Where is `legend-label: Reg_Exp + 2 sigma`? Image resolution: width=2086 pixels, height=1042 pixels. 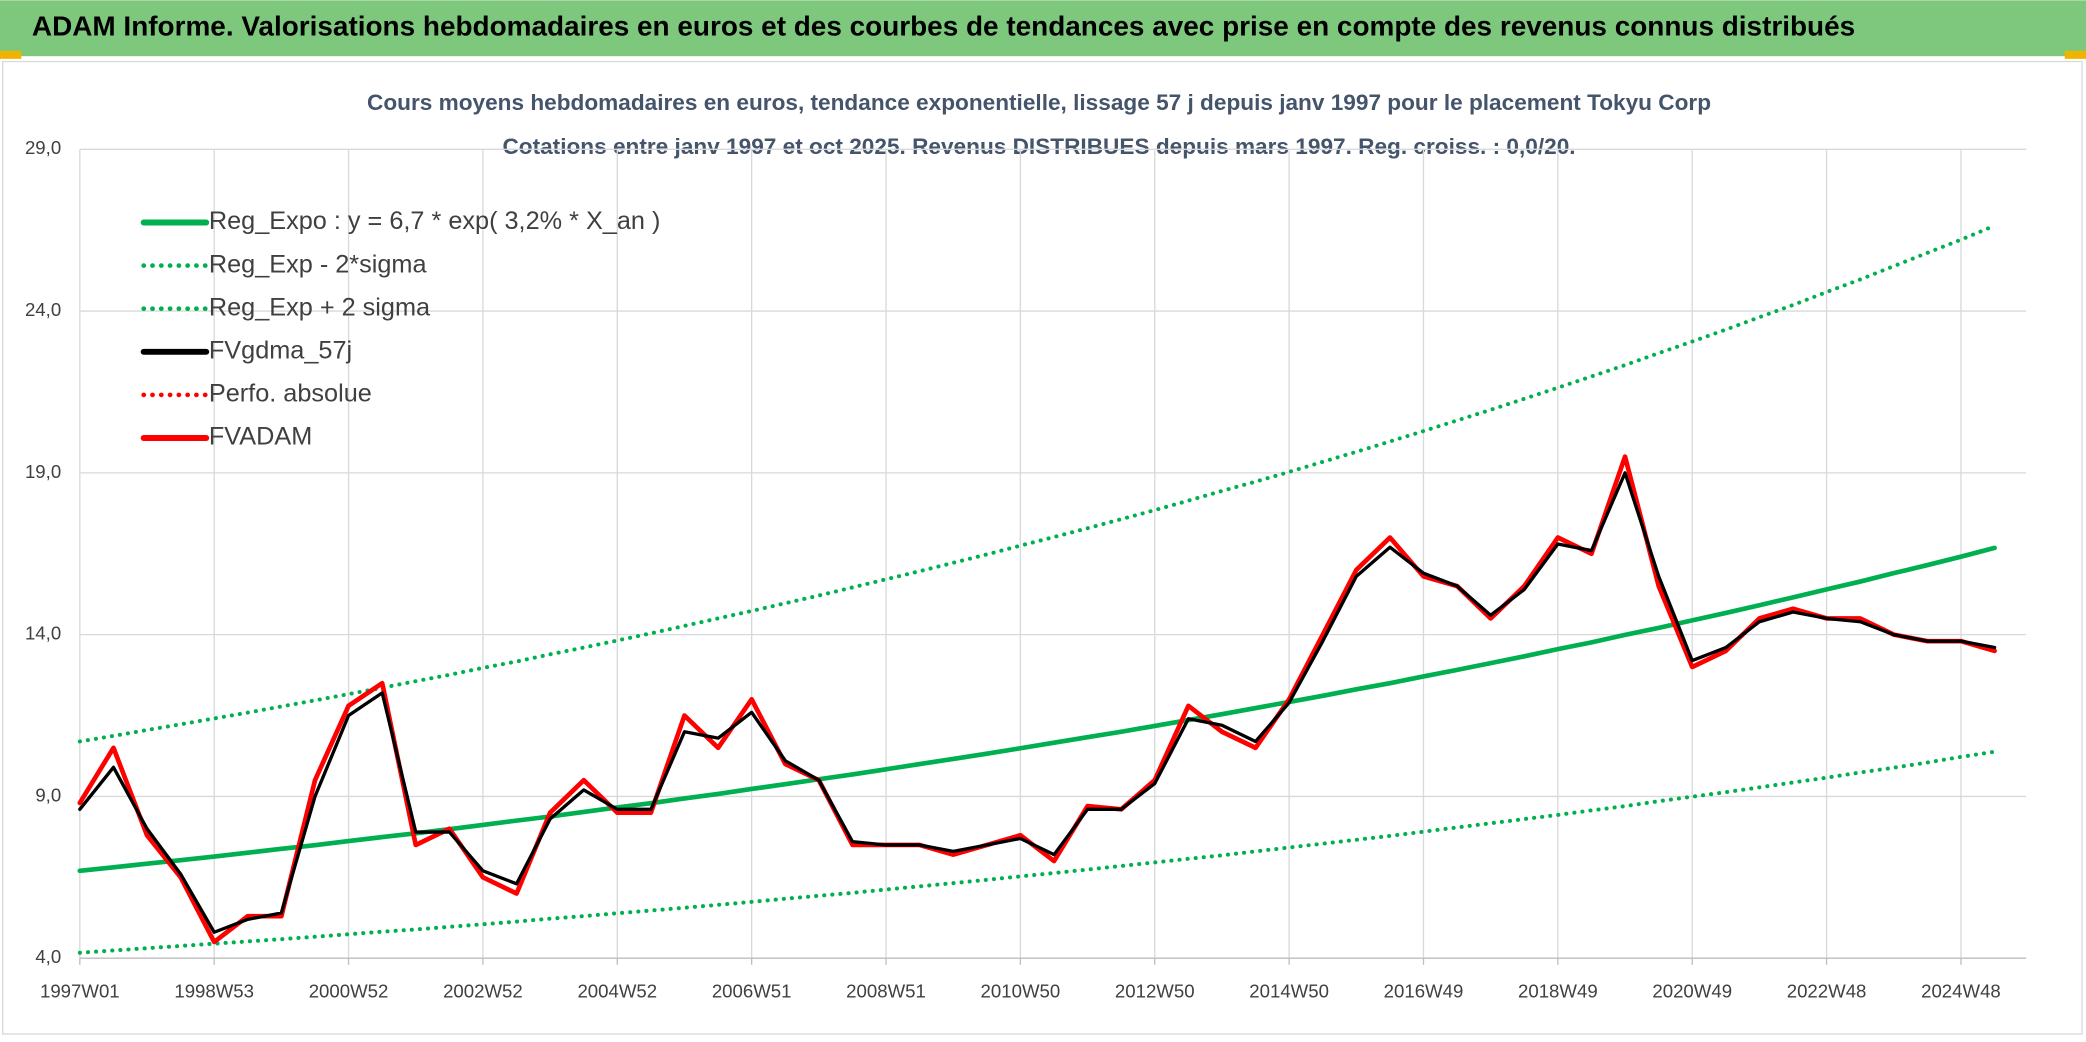 legend-label: Reg_Exp + 2 sigma is located at coordinates (320, 307).